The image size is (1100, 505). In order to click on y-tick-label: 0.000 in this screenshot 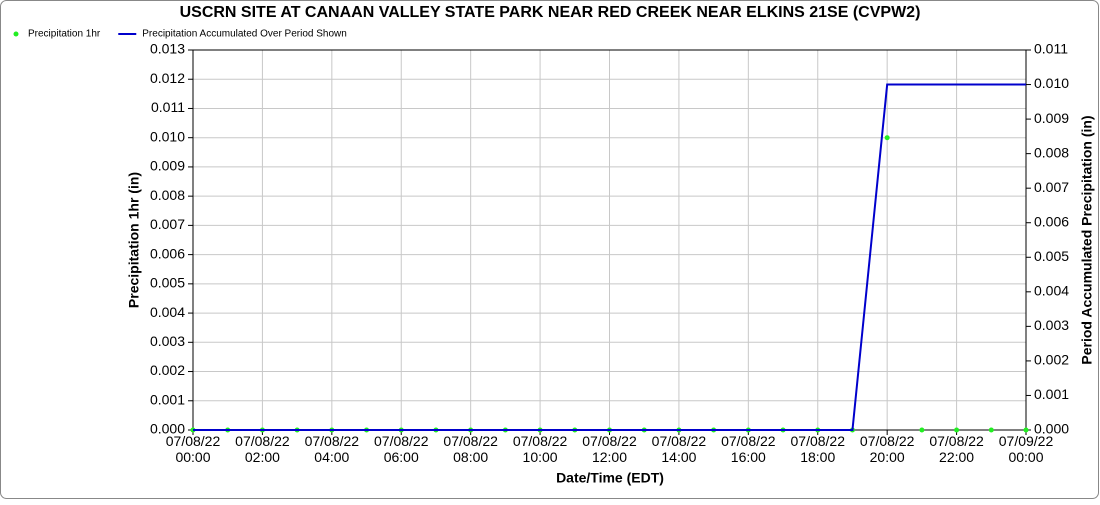, I will do `click(167, 429)`.